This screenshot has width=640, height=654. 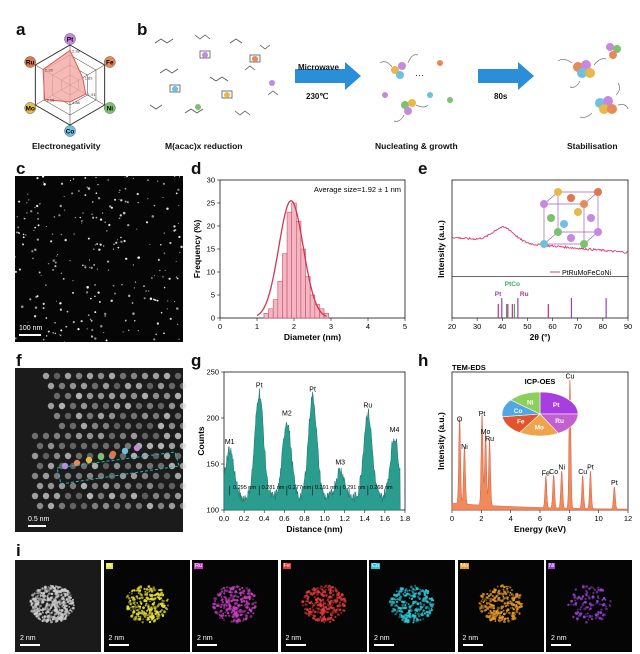 What do you see at coordinates (589, 606) in the screenshot?
I see `eds-map-ni: Ni 2 nm` at bounding box center [589, 606].